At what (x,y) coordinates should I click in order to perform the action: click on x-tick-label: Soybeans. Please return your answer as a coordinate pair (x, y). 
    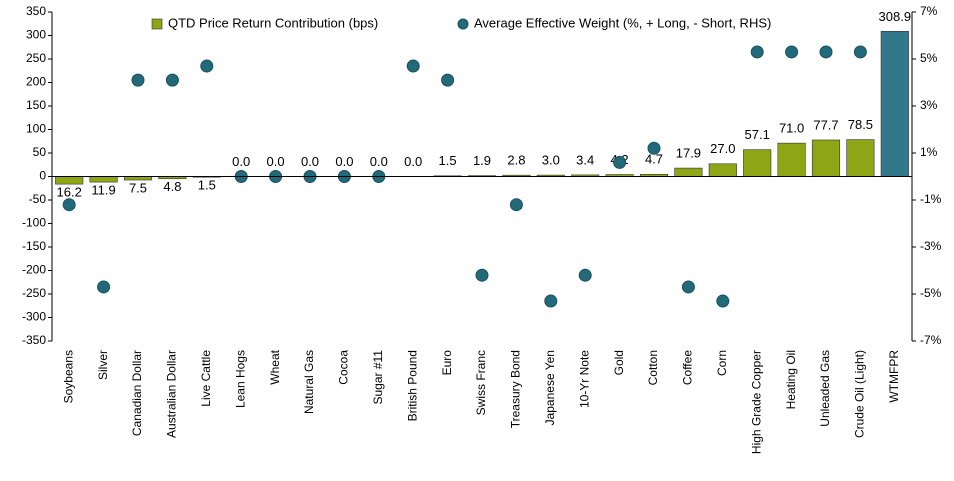
    Looking at the image, I should click on (68, 376).